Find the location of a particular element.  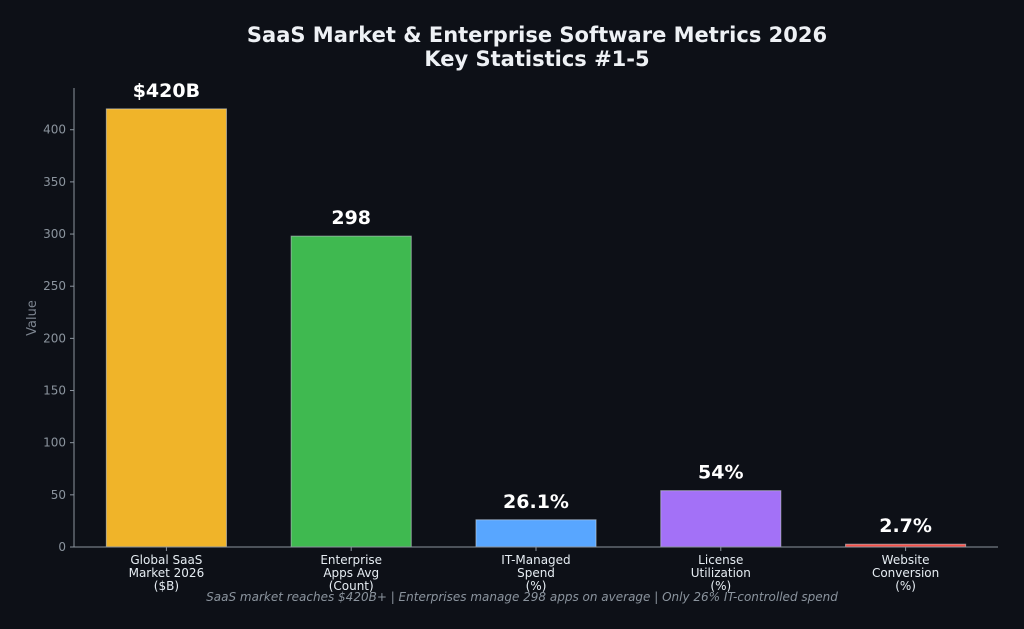

x-tick-label-2: (Count) is located at coordinates (351, 586).